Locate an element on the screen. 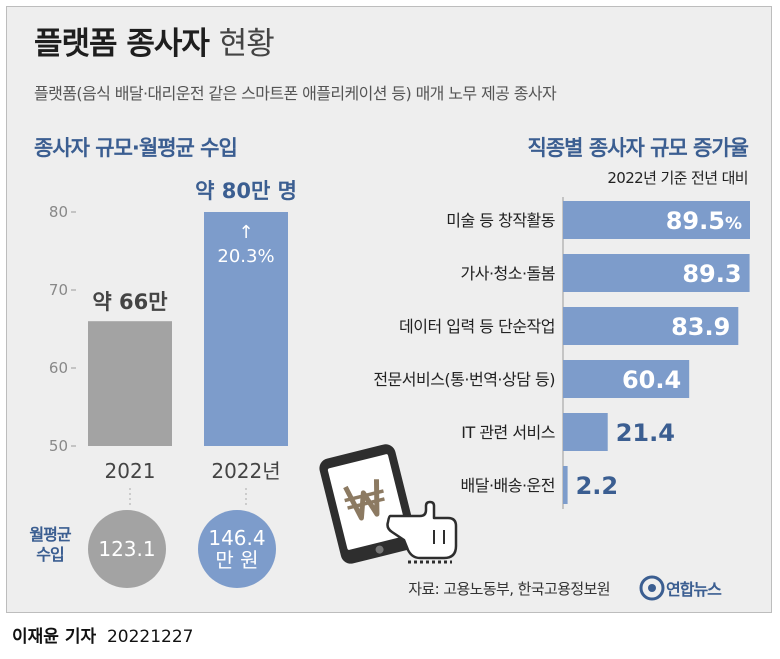 The height and width of the screenshot is (659, 780). occupation-label: 가사·청소·돌봄 is located at coordinates (508, 273).